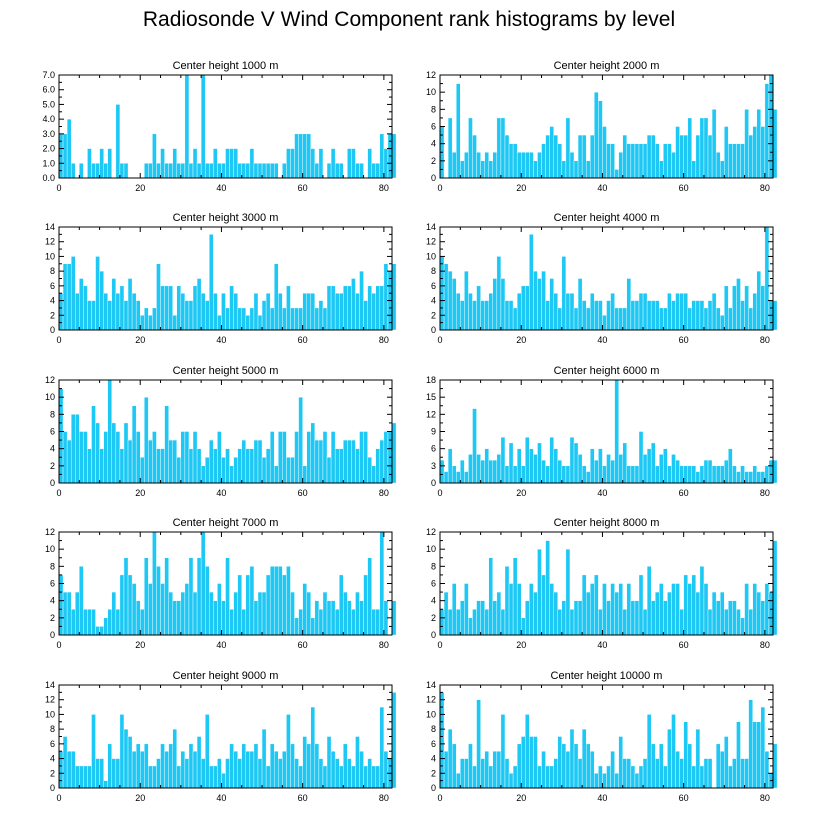 The height and width of the screenshot is (824, 818). What do you see at coordinates (52, 466) in the screenshot?
I see `panel-5-ytick-label-1: 2` at bounding box center [52, 466].